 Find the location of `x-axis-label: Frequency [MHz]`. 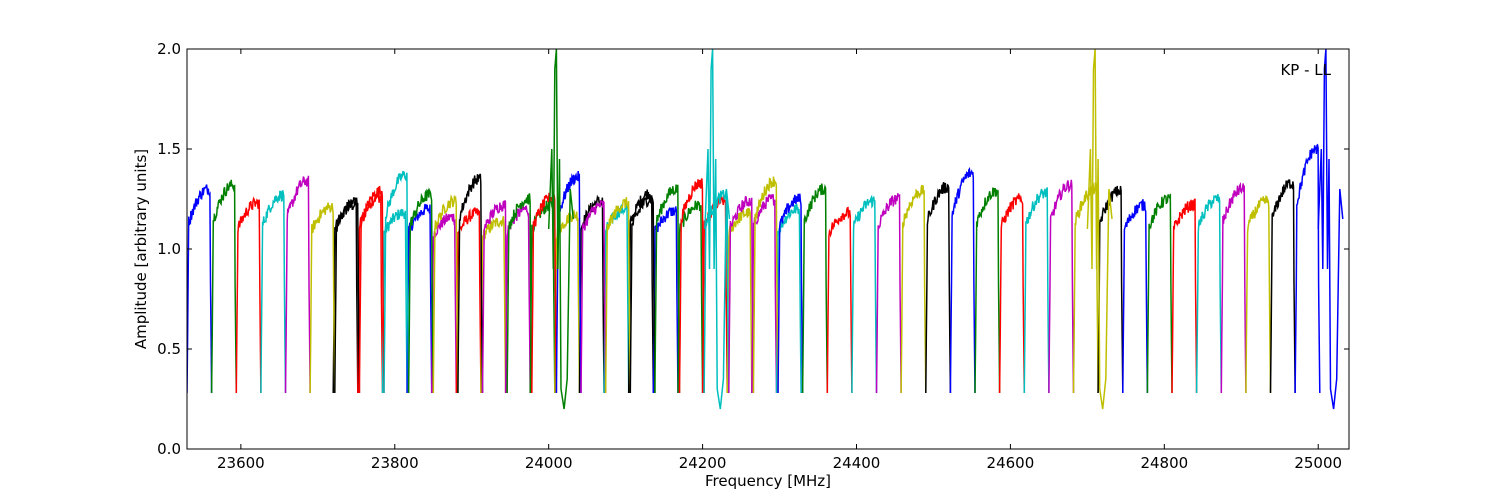

x-axis-label: Frequency [MHz] is located at coordinates (768, 481).